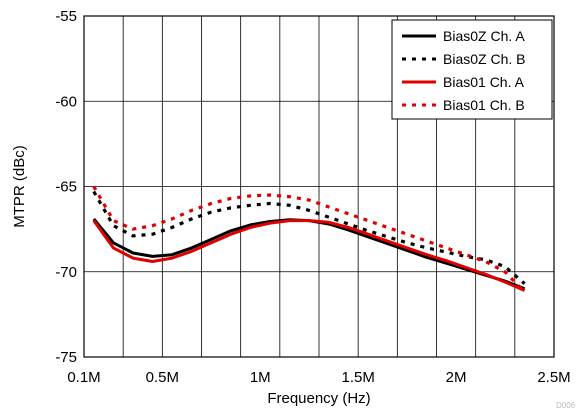 This screenshot has width=579, height=411. I want to click on y-tick-label: -60, so click(66, 101).